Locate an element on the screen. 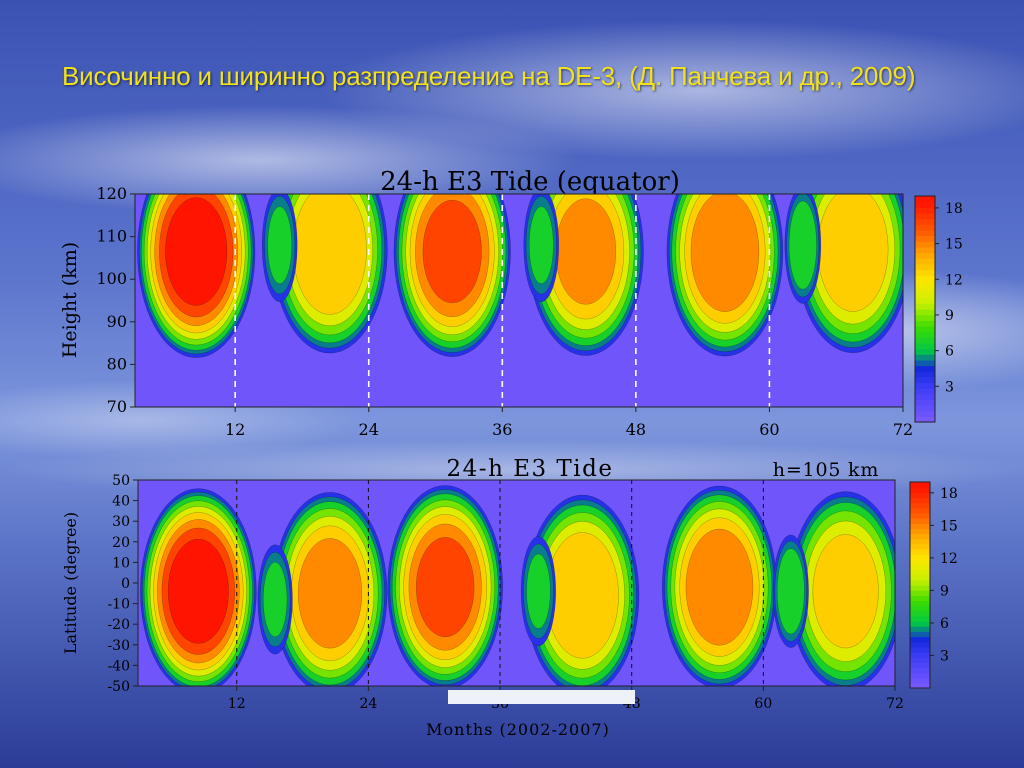 The width and height of the screenshot is (1024, 768). height-month-dividers is located at coordinates (502, 300).